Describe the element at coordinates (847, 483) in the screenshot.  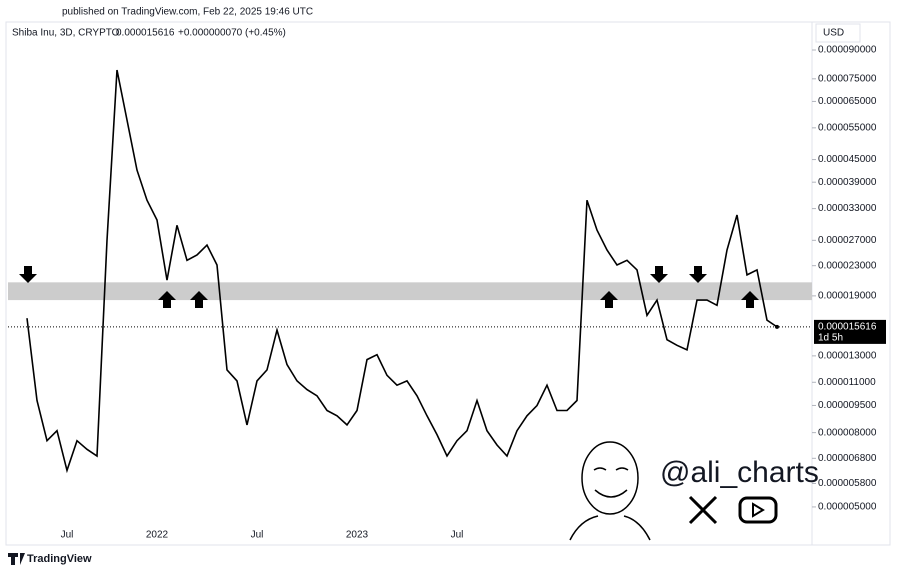
I see `y-tick-label: 0.000005800` at that location.